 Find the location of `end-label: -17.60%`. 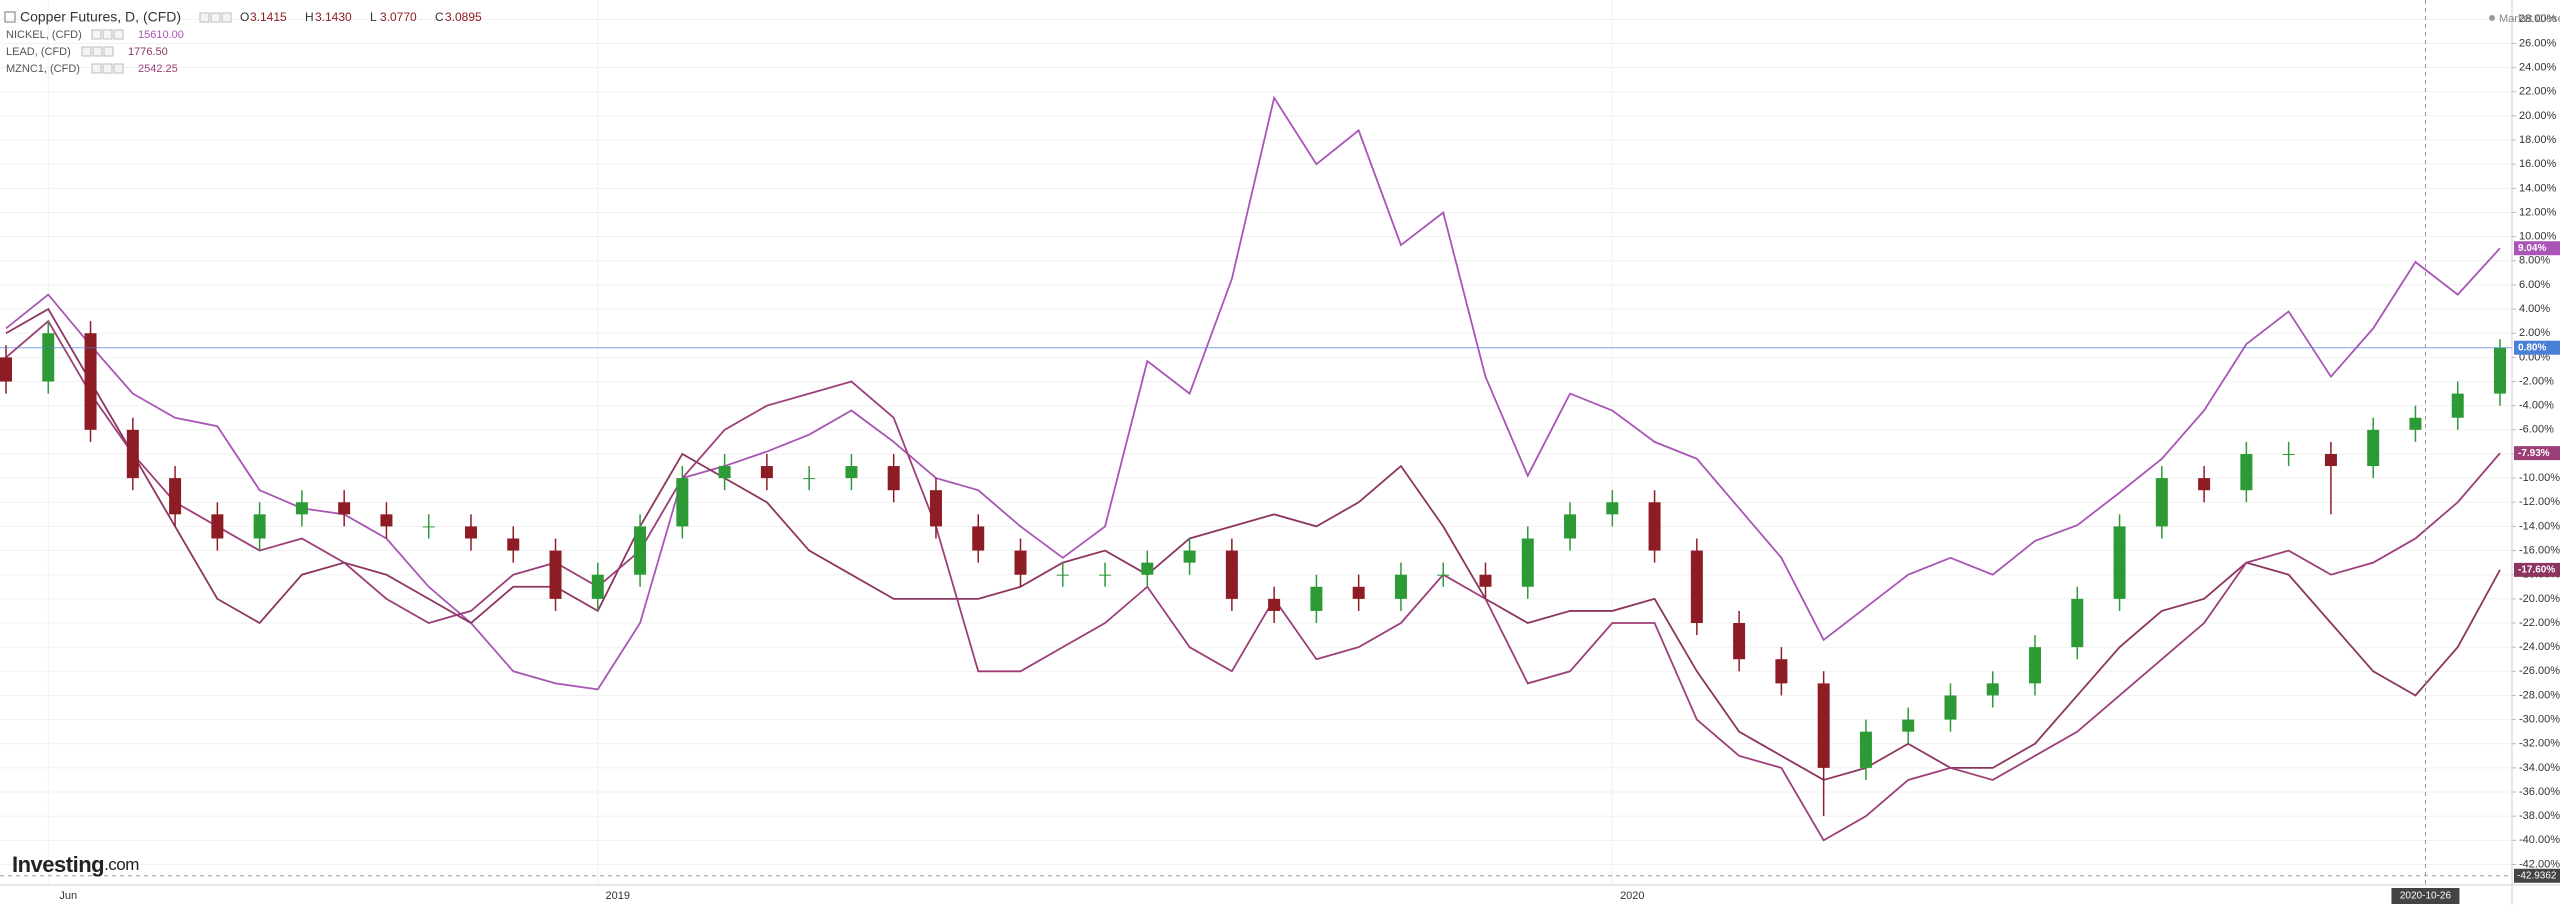

end-label: -17.60% is located at coordinates (2536, 570).